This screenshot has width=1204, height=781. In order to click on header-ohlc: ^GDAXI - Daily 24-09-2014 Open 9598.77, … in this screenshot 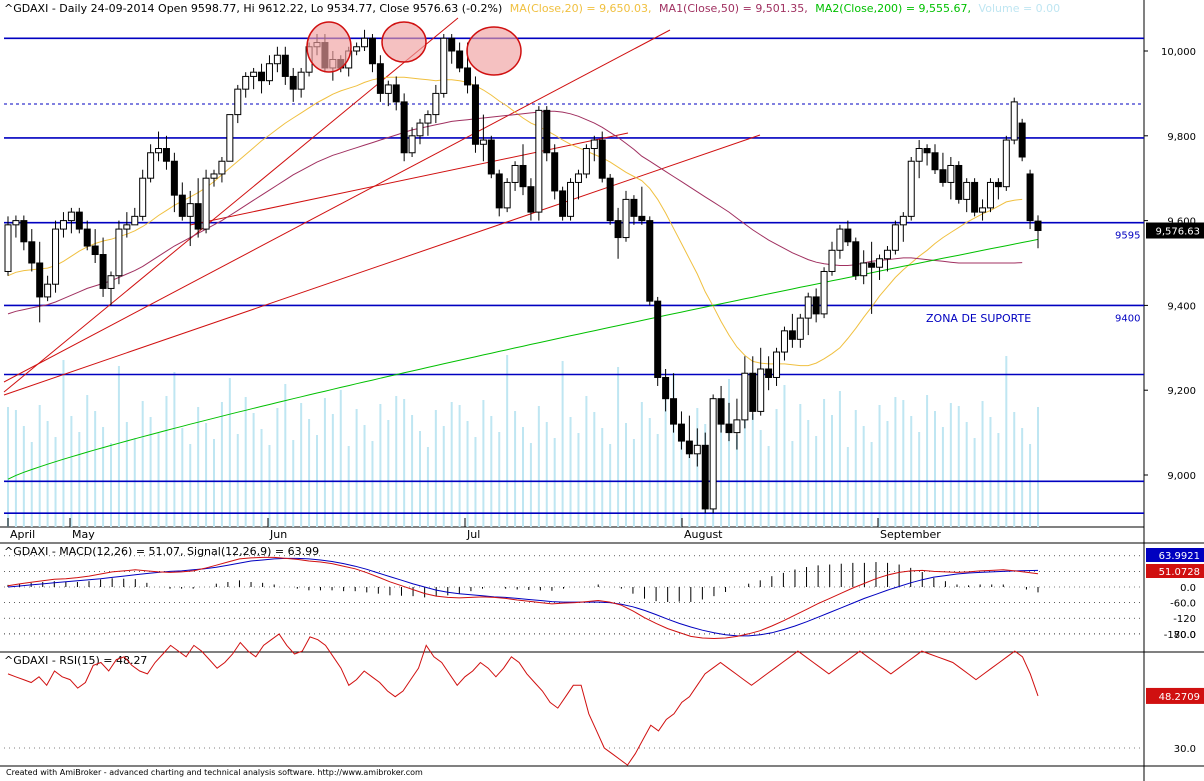, I will do `click(253, 8)`.